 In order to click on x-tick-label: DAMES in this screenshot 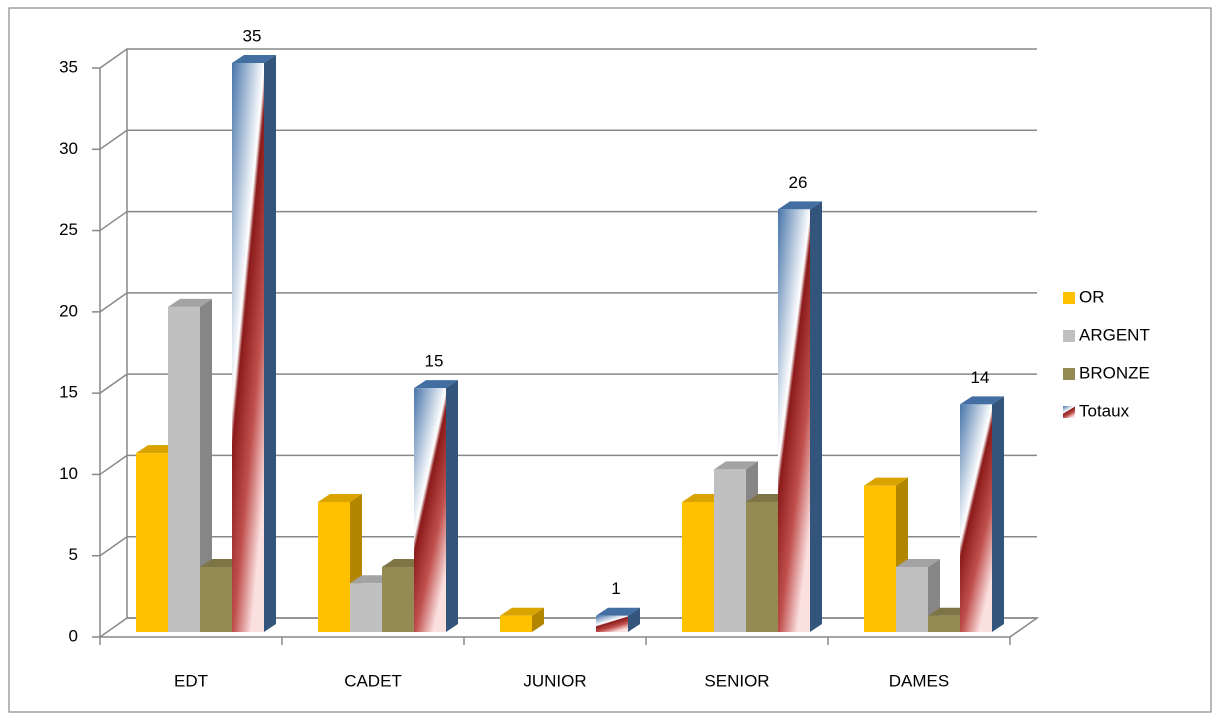, I will do `click(919, 680)`.